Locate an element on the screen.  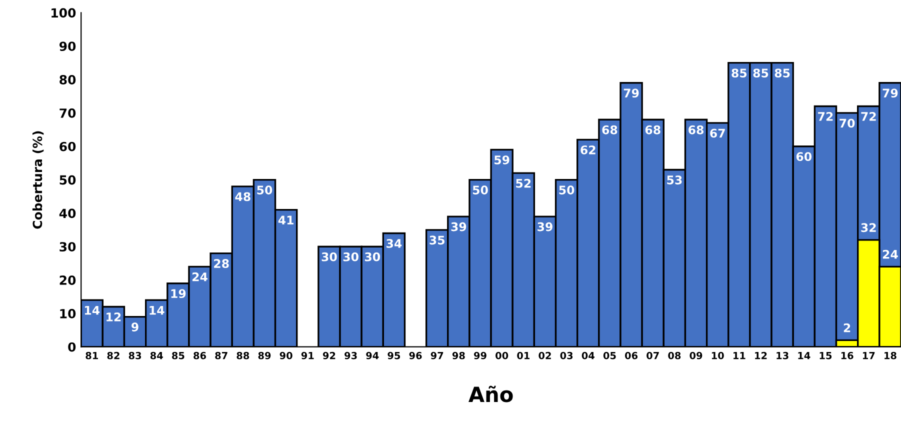
y-tick-label: 10 is located at coordinates (68, 313).